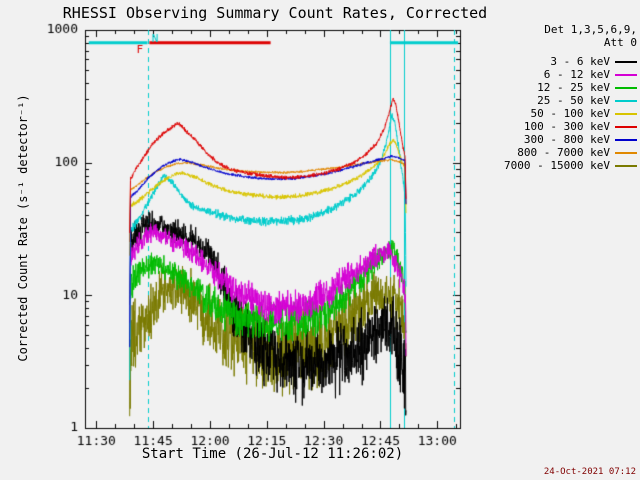 The image size is (640, 480). What do you see at coordinates (590, 29) in the screenshot?
I see `legend-header-detectors: Det 1,3,5,6,9,` at bounding box center [590, 29].